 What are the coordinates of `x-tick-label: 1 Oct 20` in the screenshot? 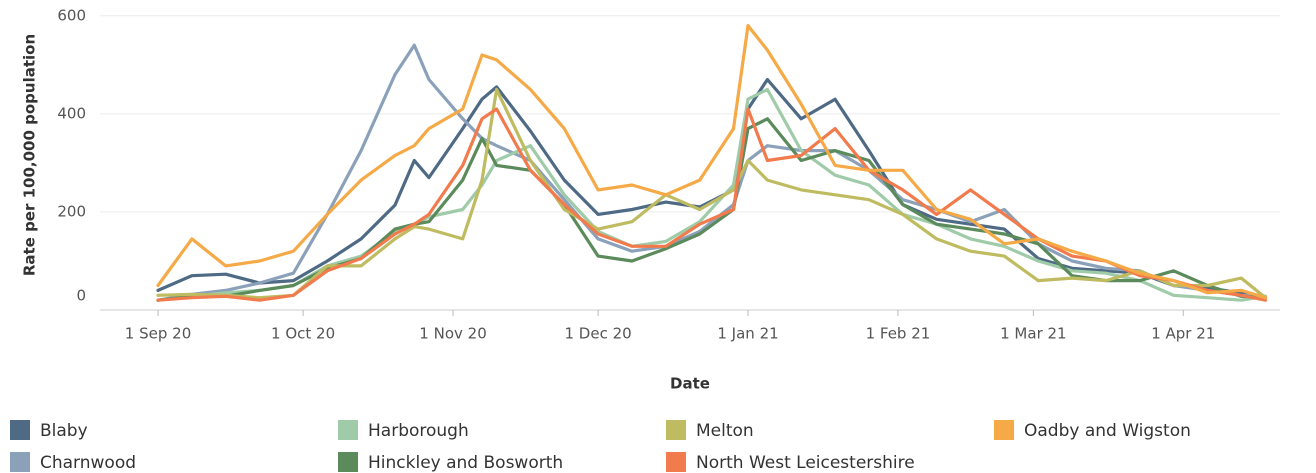 It's located at (303, 334).